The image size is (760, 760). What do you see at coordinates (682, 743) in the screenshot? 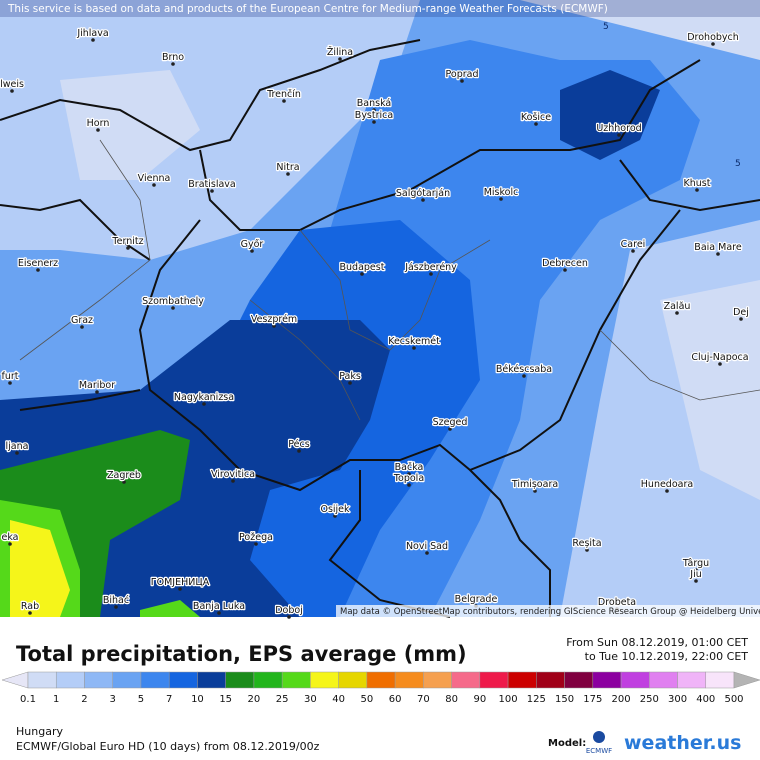
I see `brand: weather.us` at bounding box center [682, 743].